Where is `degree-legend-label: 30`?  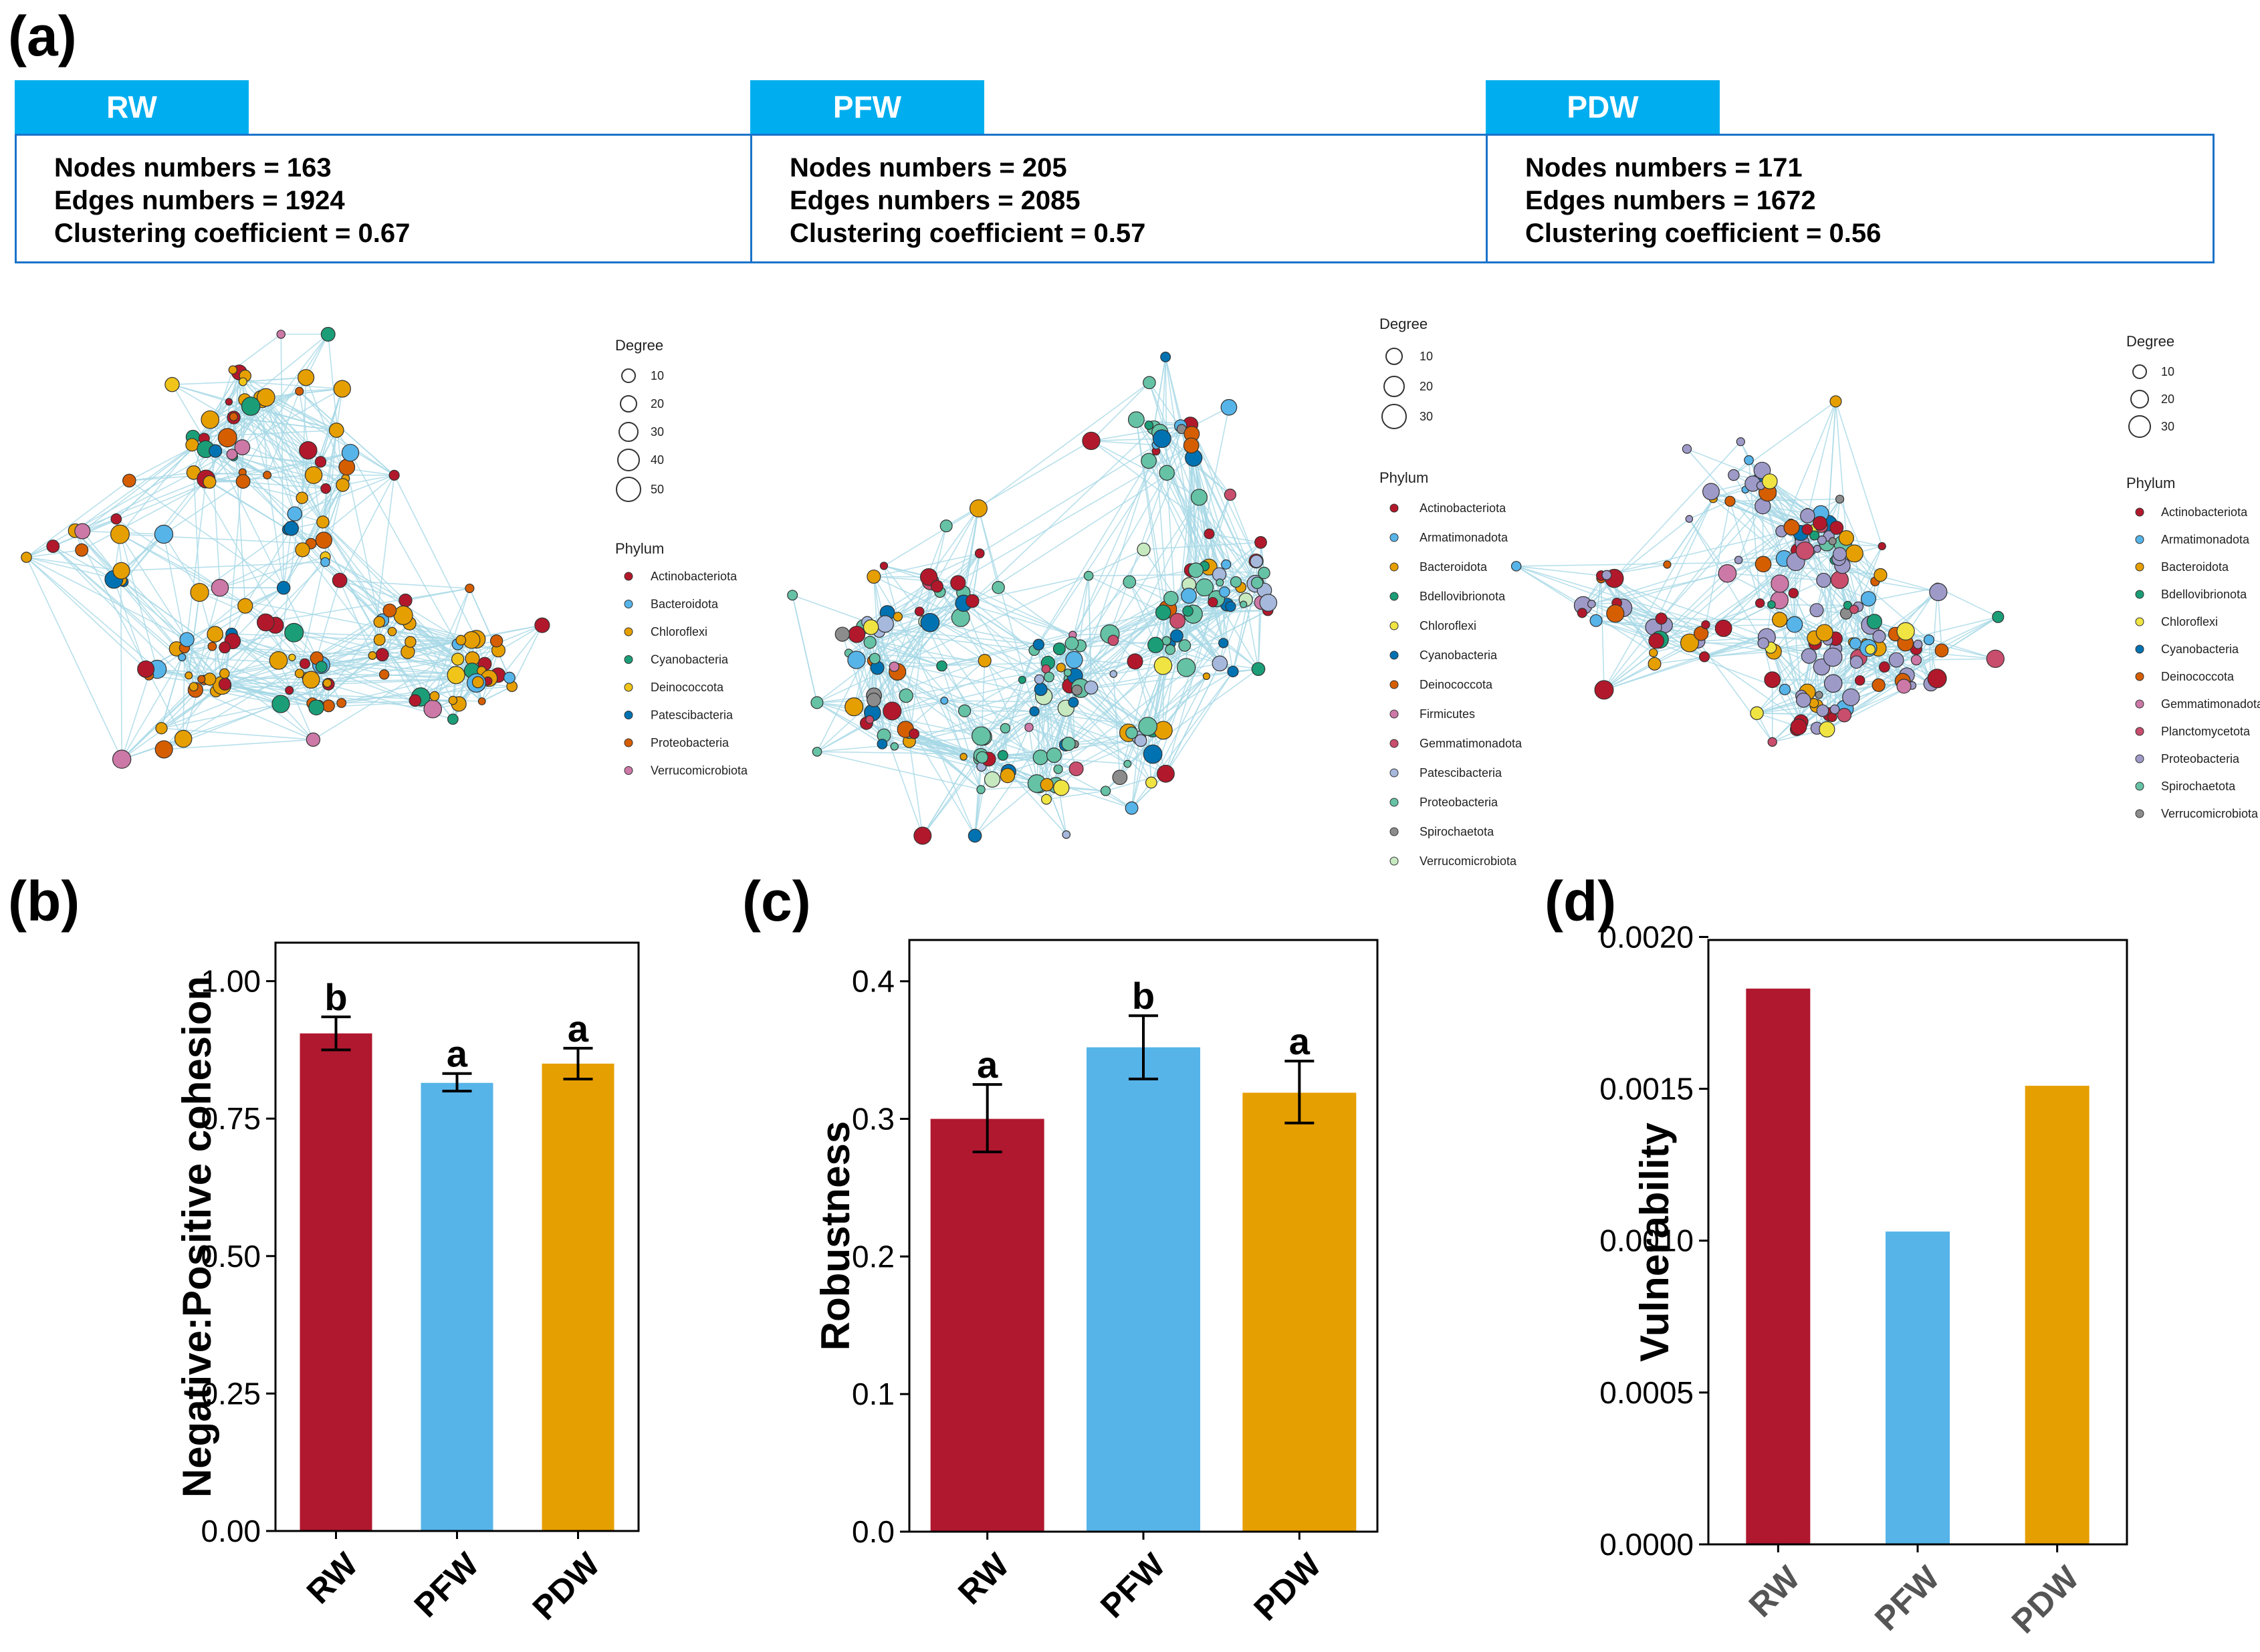
degree-legend-label: 30 is located at coordinates (1426, 416).